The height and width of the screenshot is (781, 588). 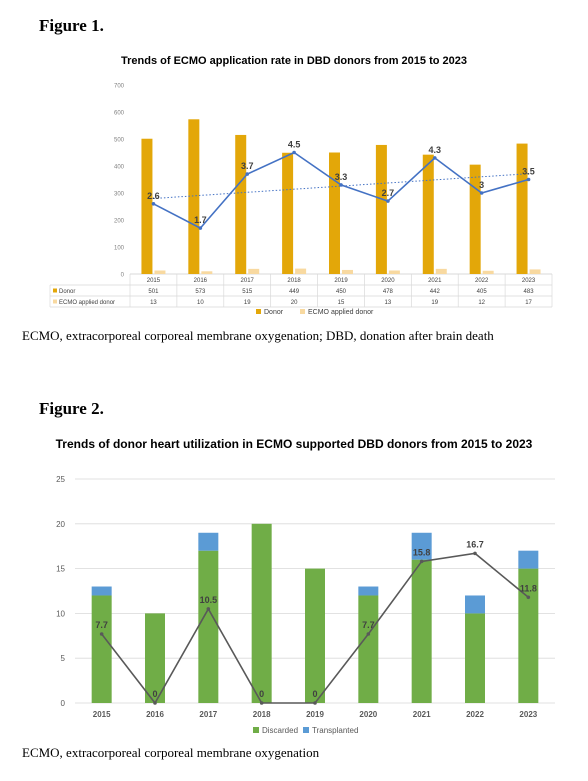 What do you see at coordinates (55, 290) in the screenshot?
I see `legend-donor-swatch` at bounding box center [55, 290].